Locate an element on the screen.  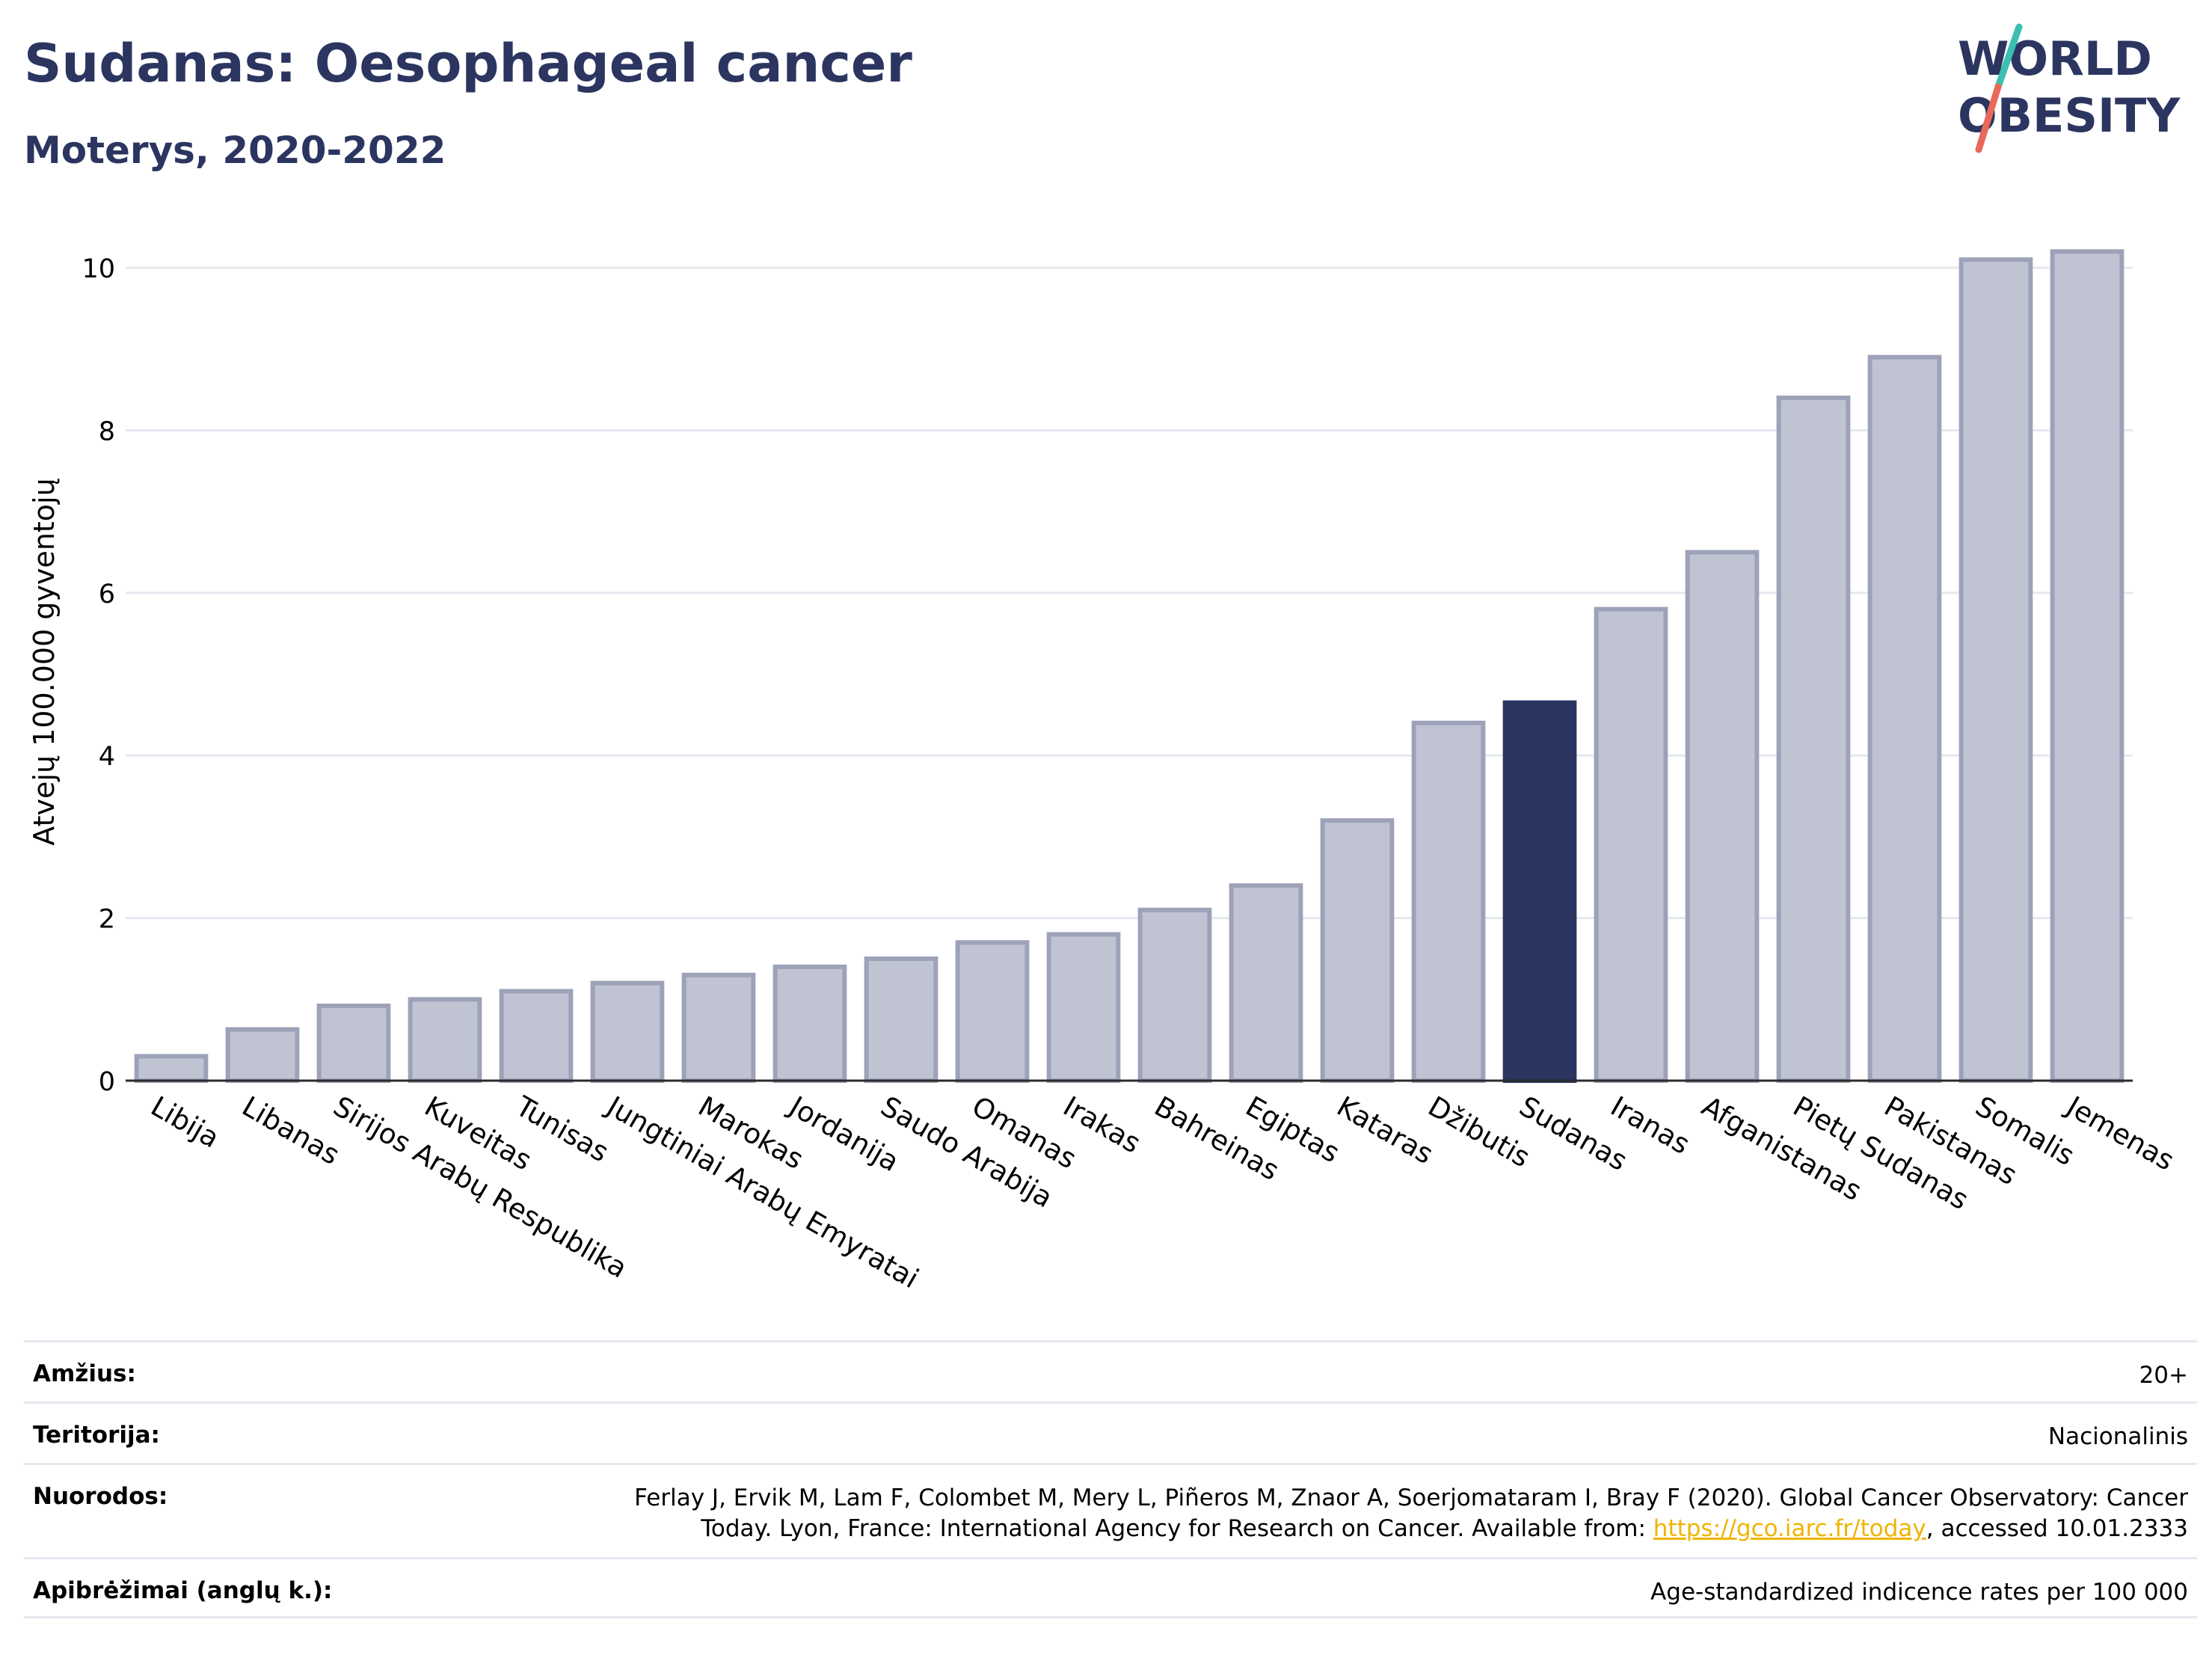
logo-stroke-red is located at coordinates (1988, 118).